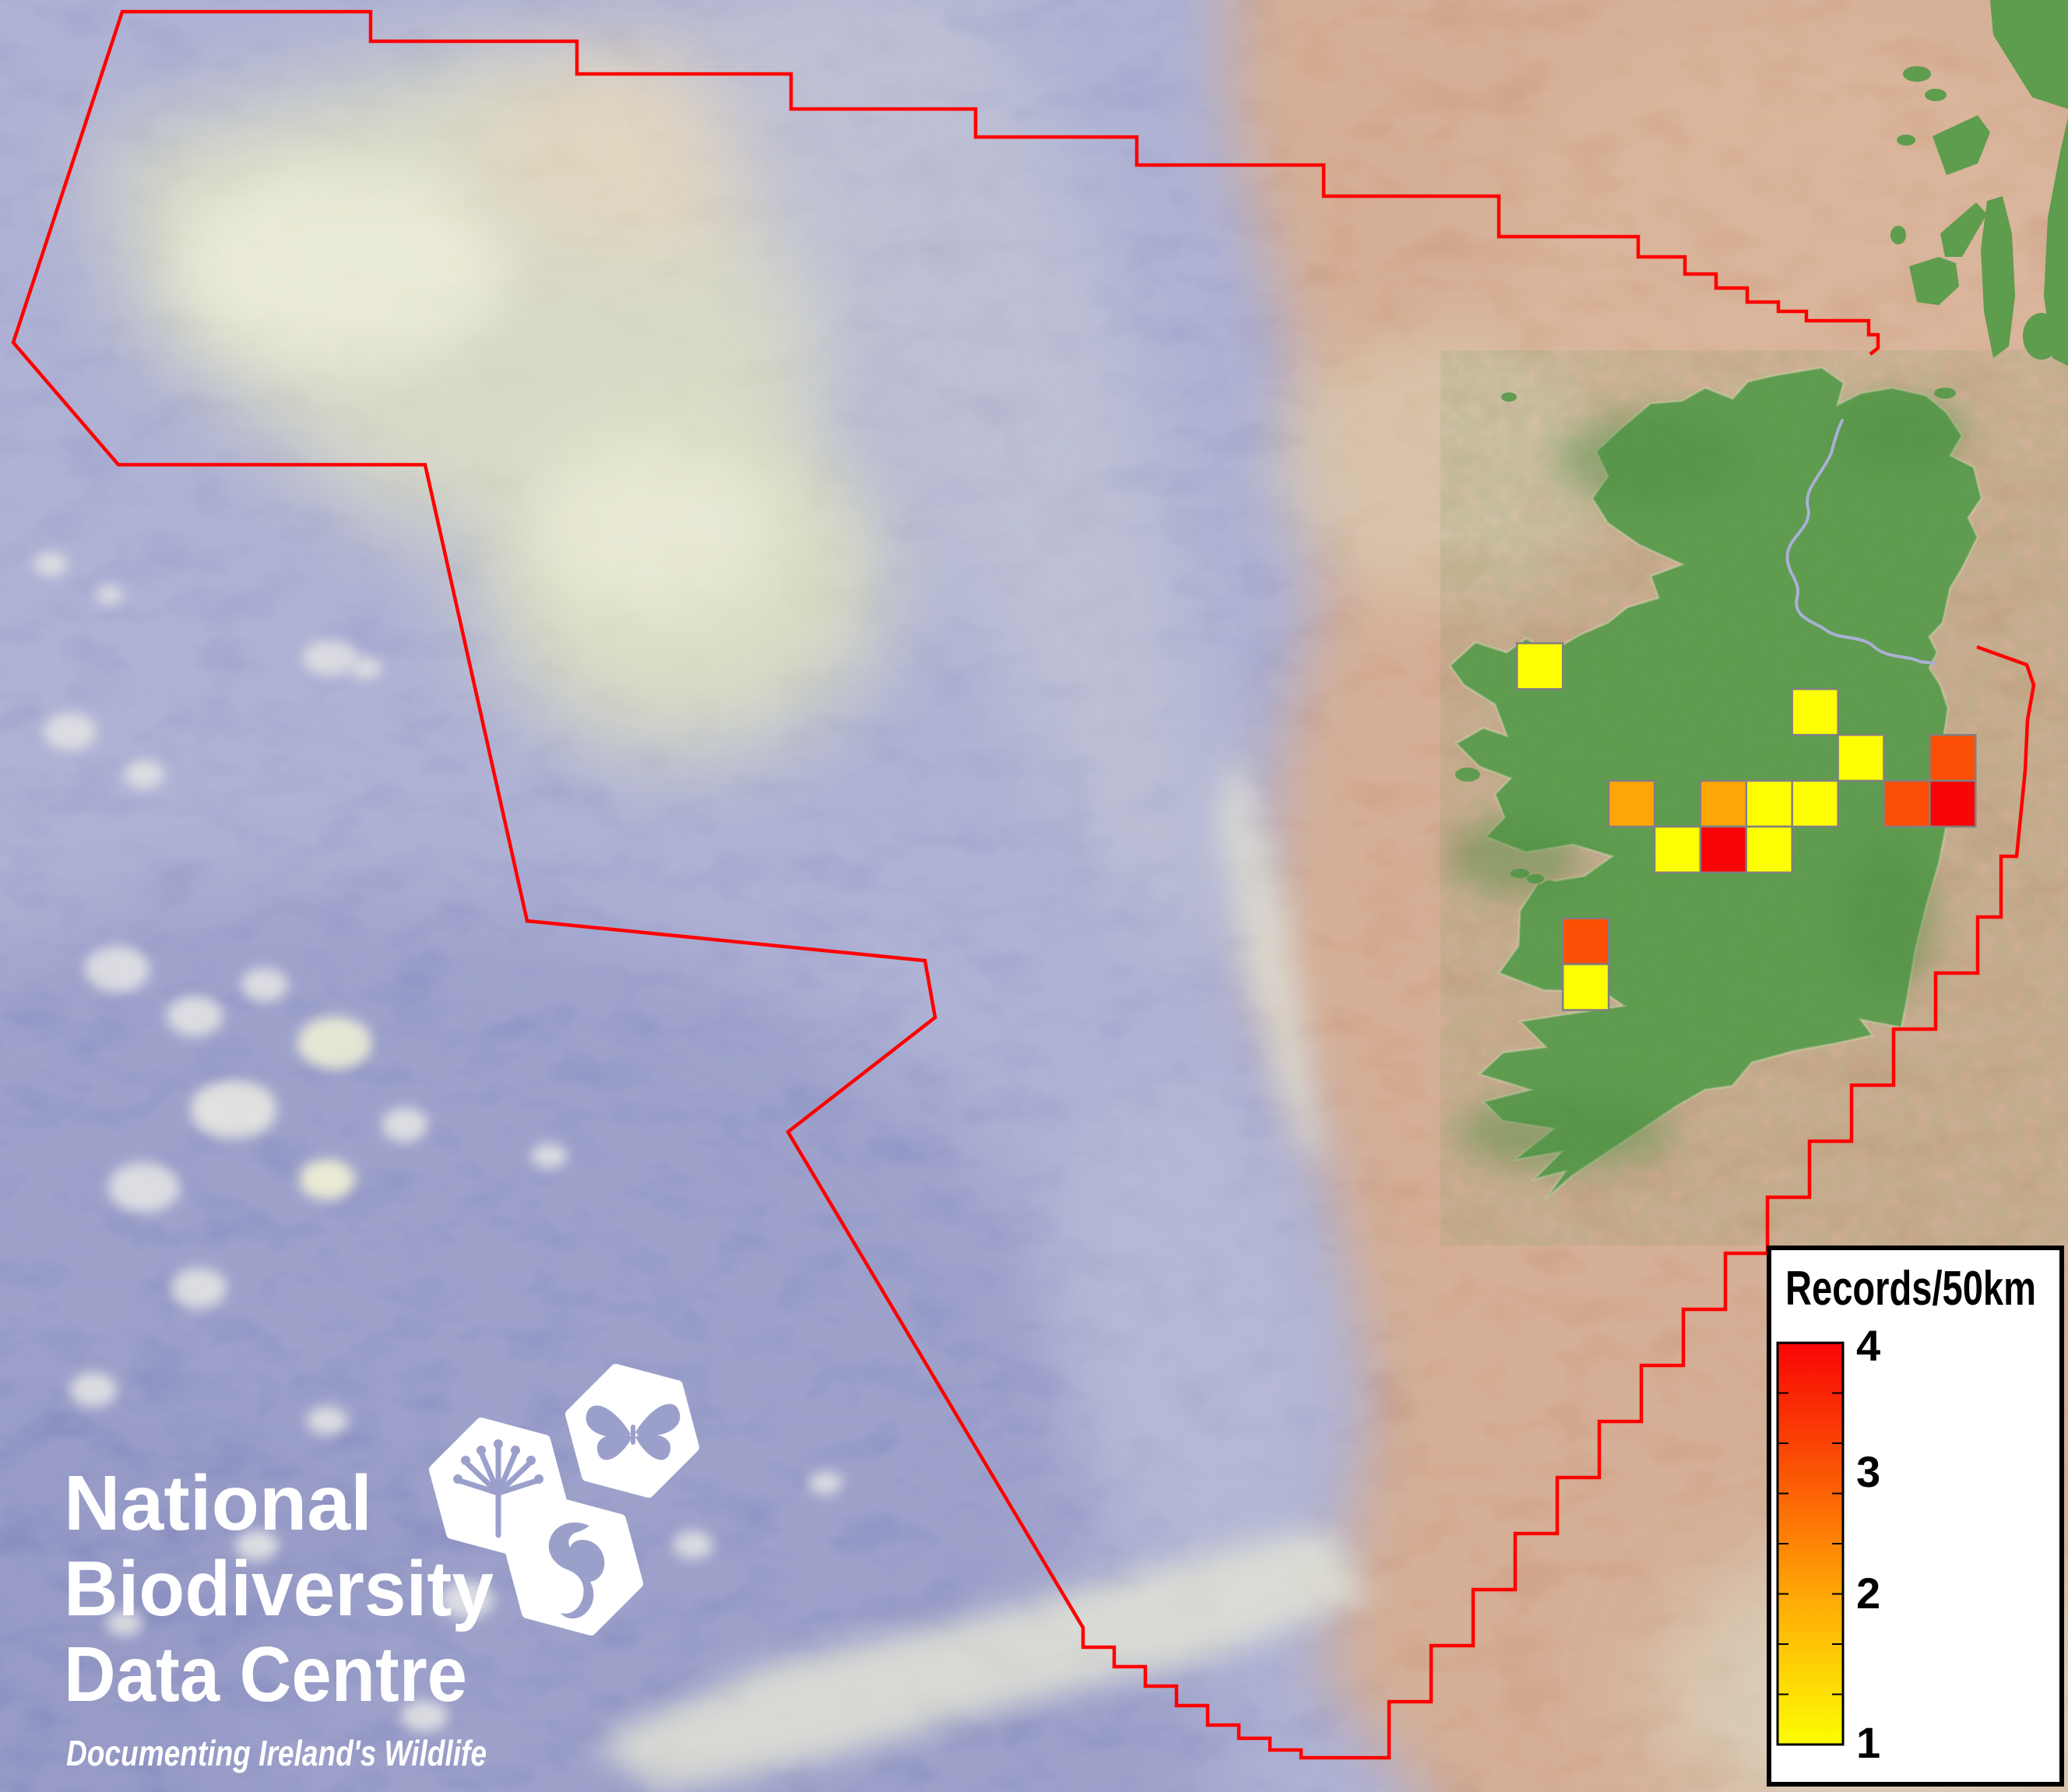 The height and width of the screenshot is (1792, 2068). Describe the element at coordinates (218, 1503) in the screenshot. I see `logo-line-1: National` at that location.